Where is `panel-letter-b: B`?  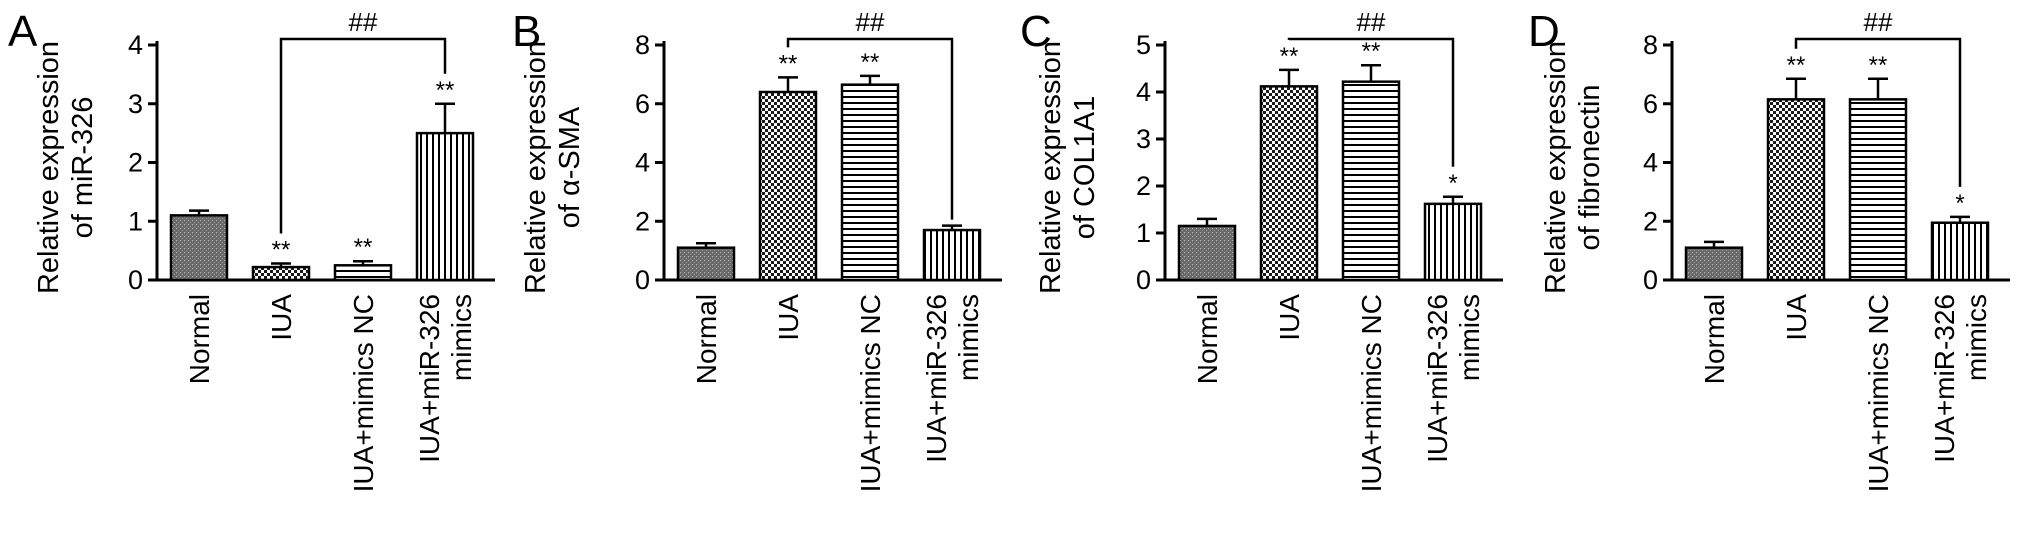
panel-letter-b: B is located at coordinates (526, 31).